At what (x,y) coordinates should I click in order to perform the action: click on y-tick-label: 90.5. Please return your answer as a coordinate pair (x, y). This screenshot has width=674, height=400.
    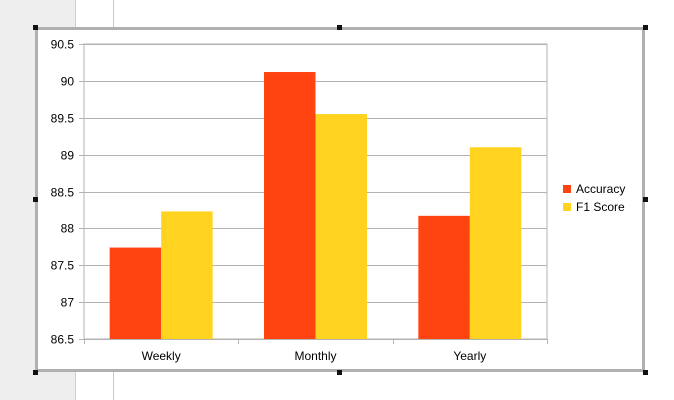
    Looking at the image, I should click on (63, 45).